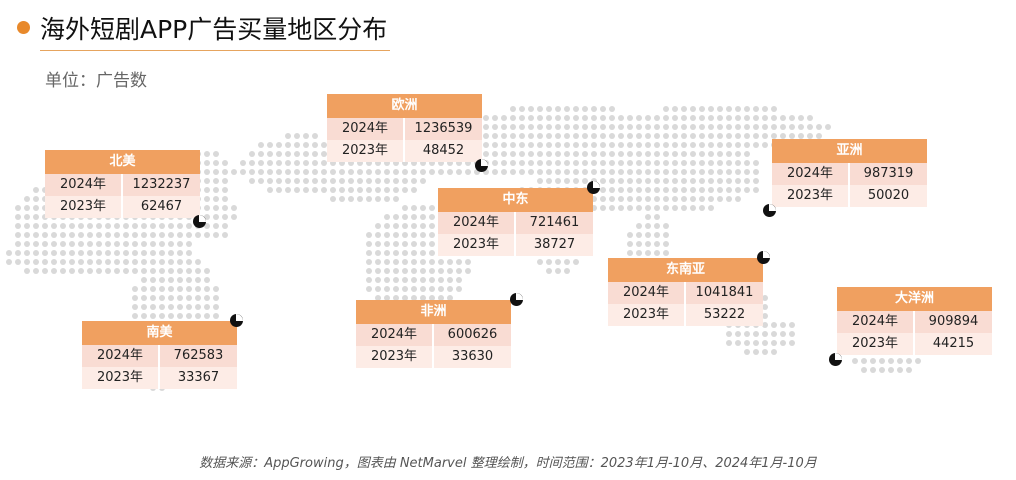 The image size is (1016, 480). I want to click on region-table-oceania: 大洋洲 2024年 909894 2023年 44215, so click(914, 321).